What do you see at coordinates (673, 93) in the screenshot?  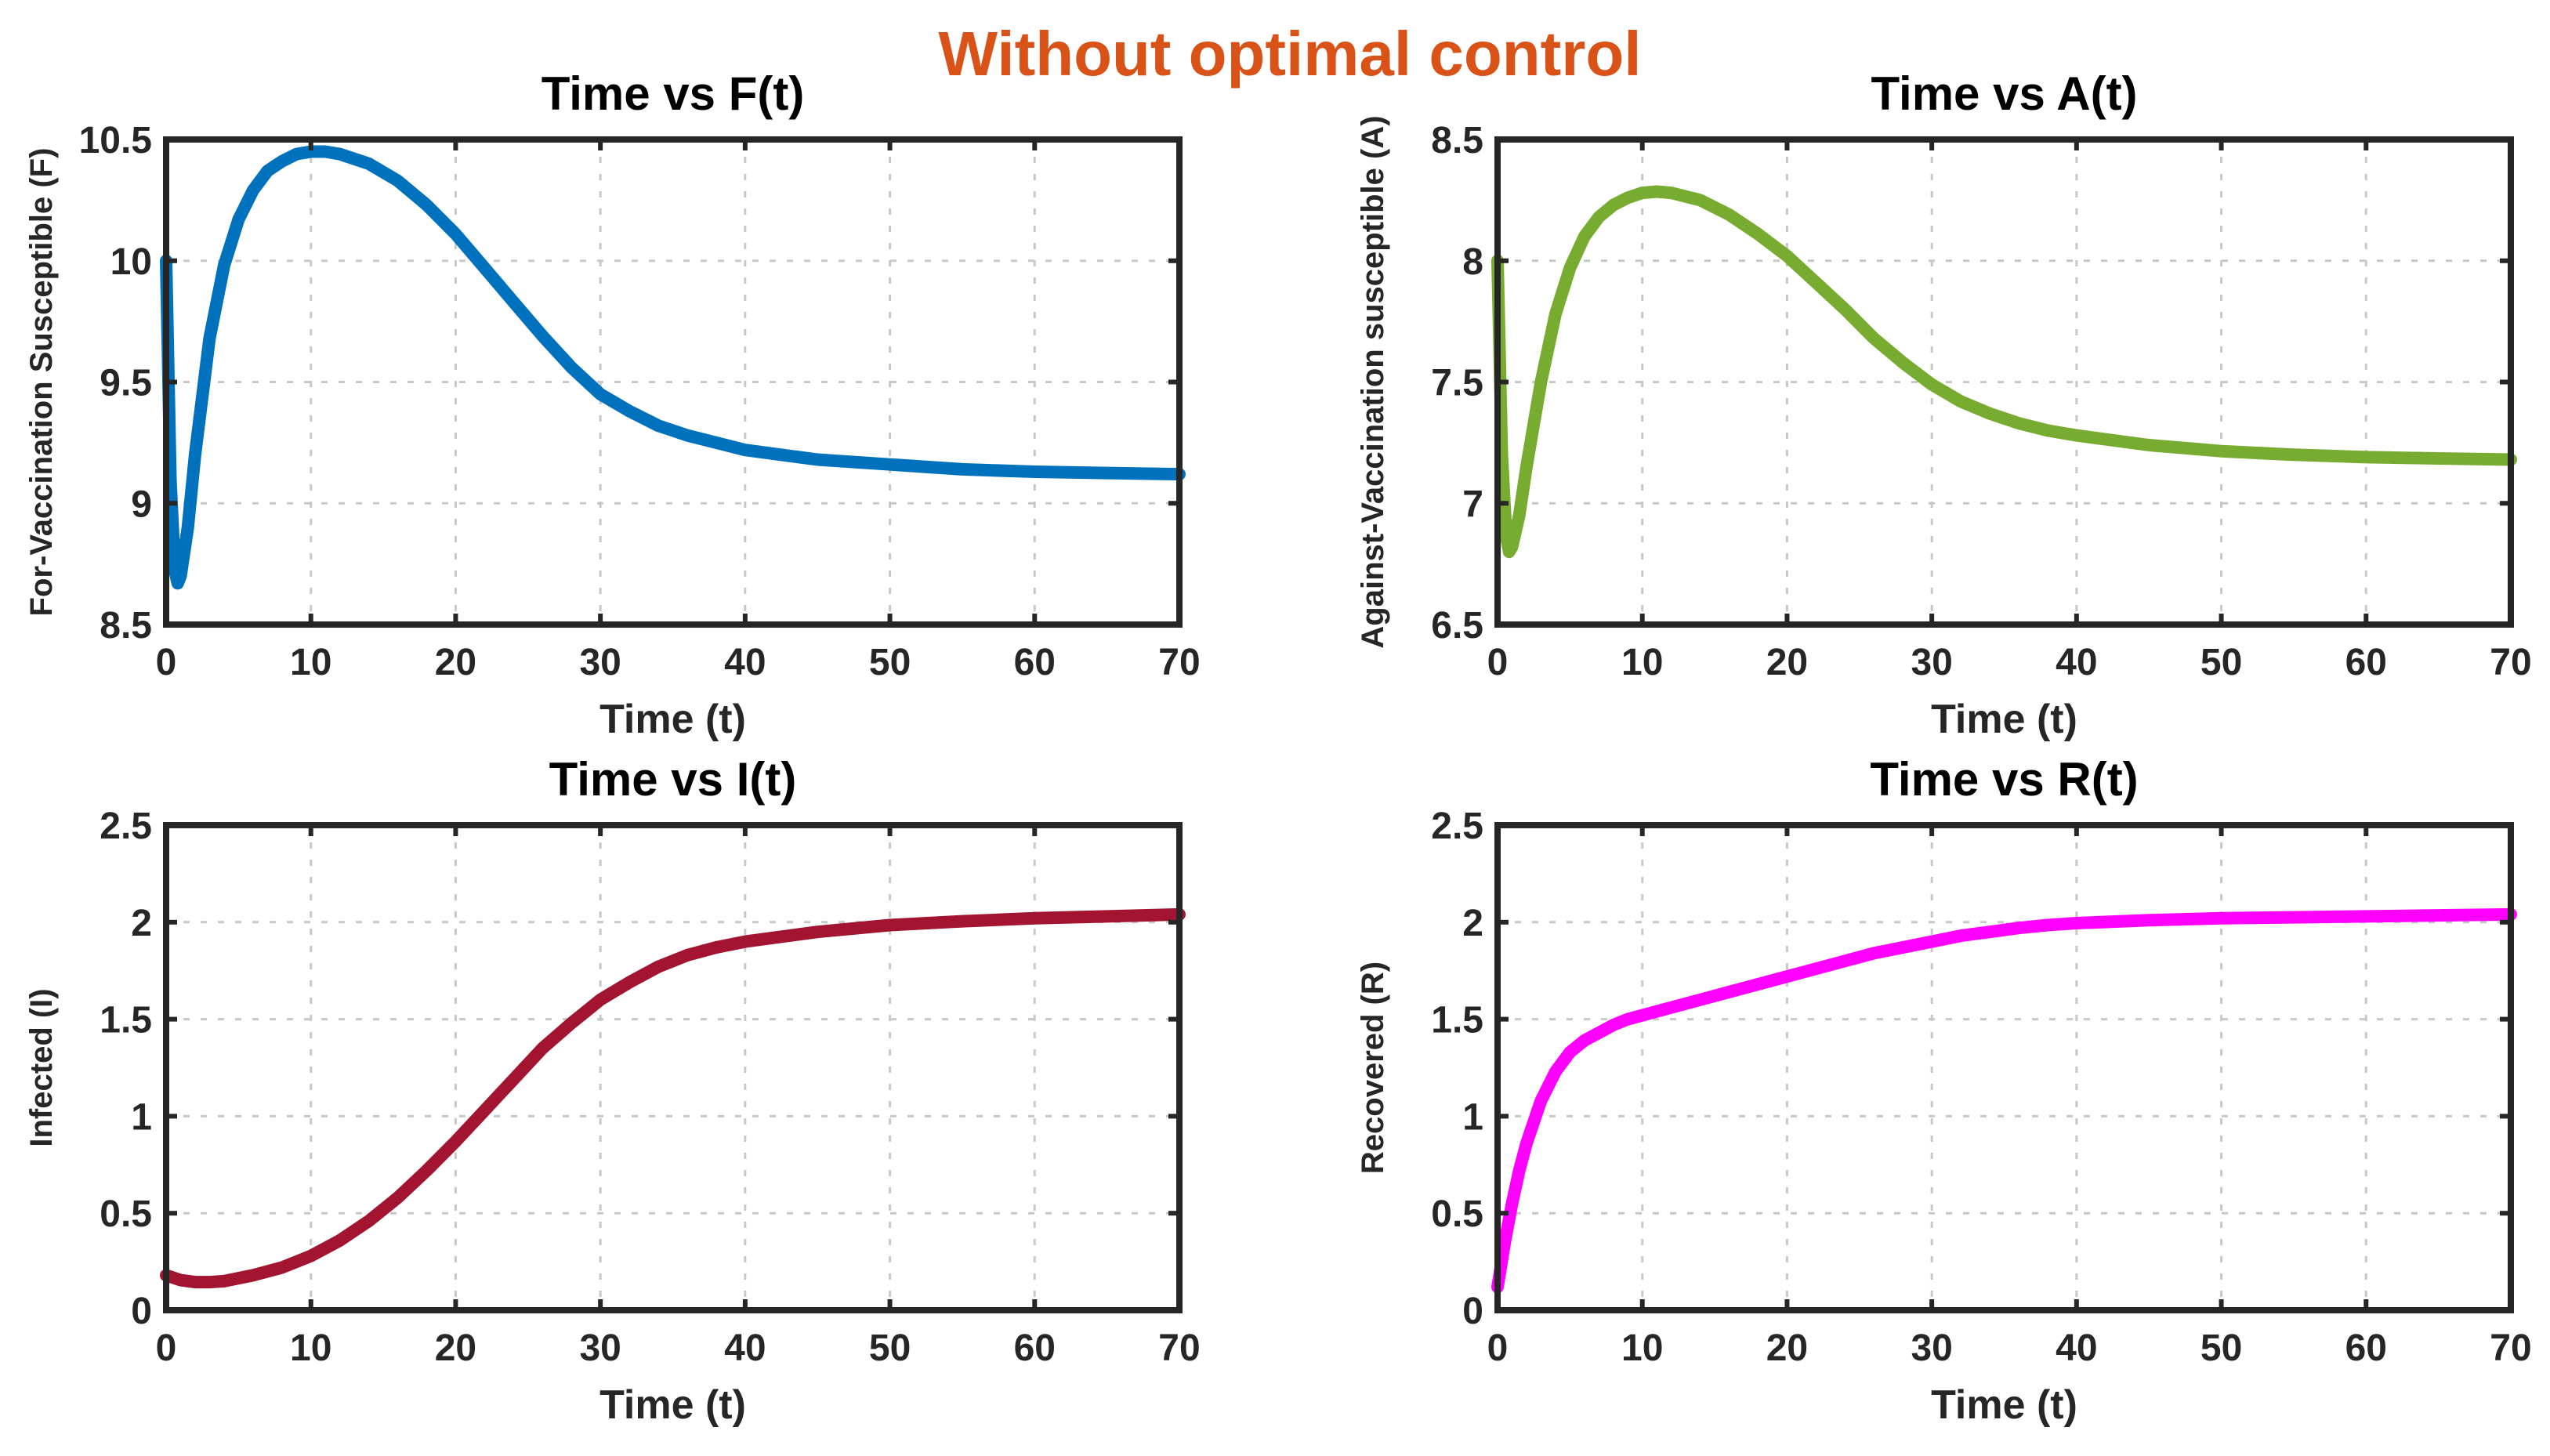 I see `subplot-title: Time vs F(t)` at bounding box center [673, 93].